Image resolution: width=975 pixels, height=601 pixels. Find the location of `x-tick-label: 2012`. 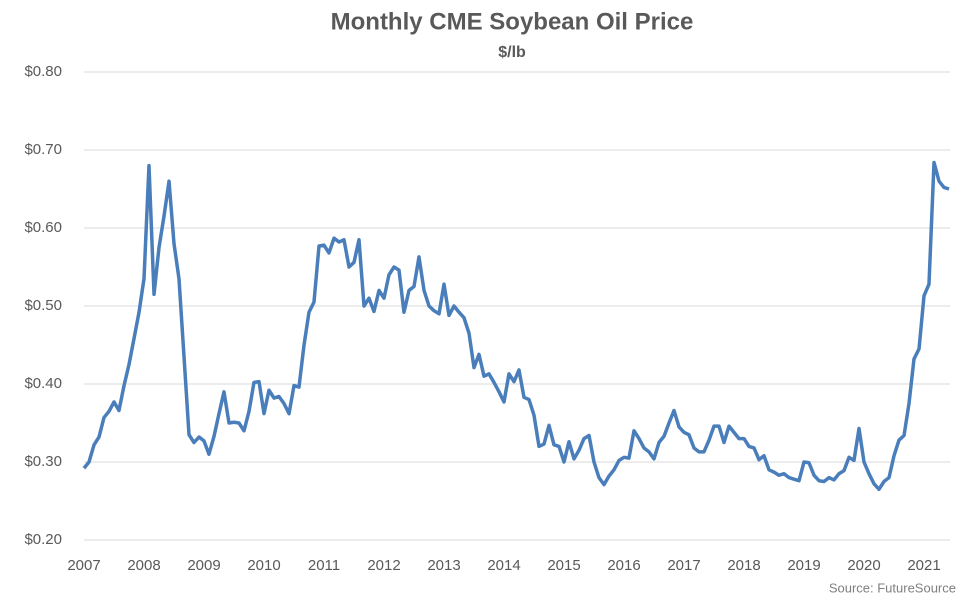

x-tick-label: 2012 is located at coordinates (383, 565).